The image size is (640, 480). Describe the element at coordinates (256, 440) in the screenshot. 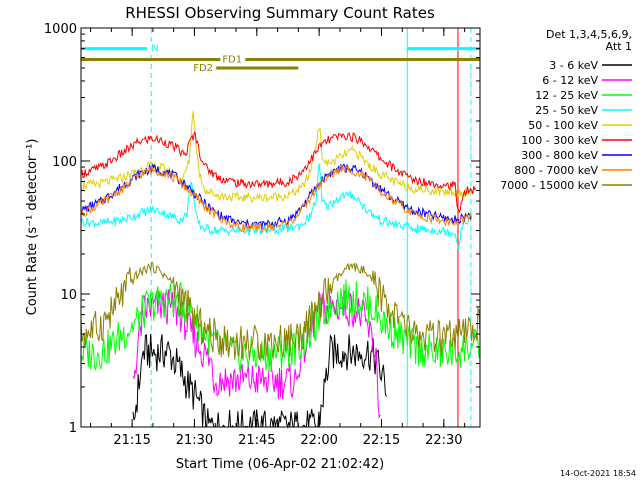

I see `x-tick-label-2: 21:45` at that location.